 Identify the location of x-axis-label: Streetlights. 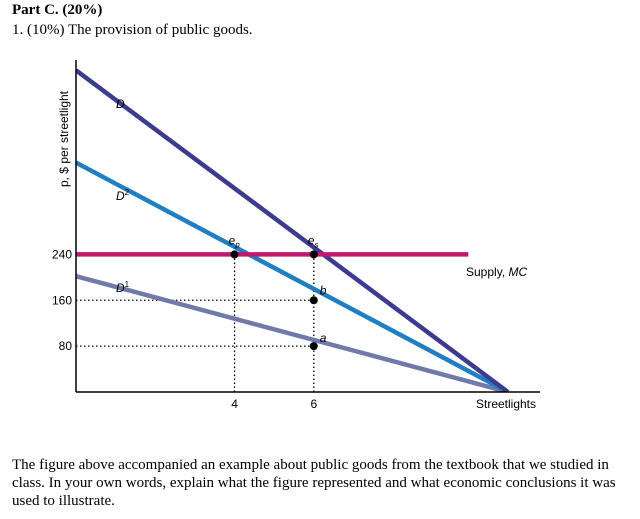
(506, 404).